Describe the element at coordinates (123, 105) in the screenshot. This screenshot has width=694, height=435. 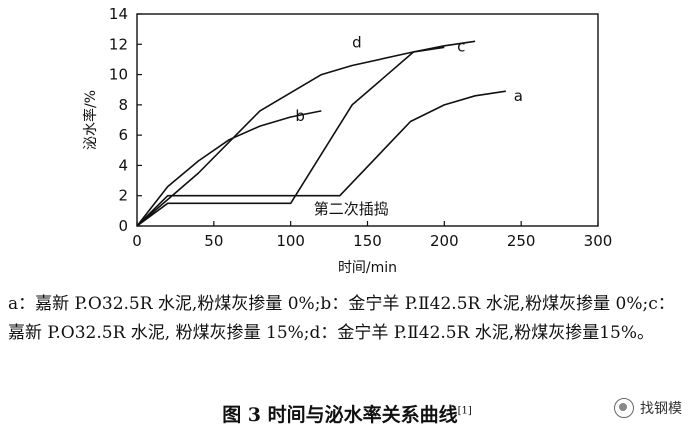
I see `y-tick-label: 8` at that location.